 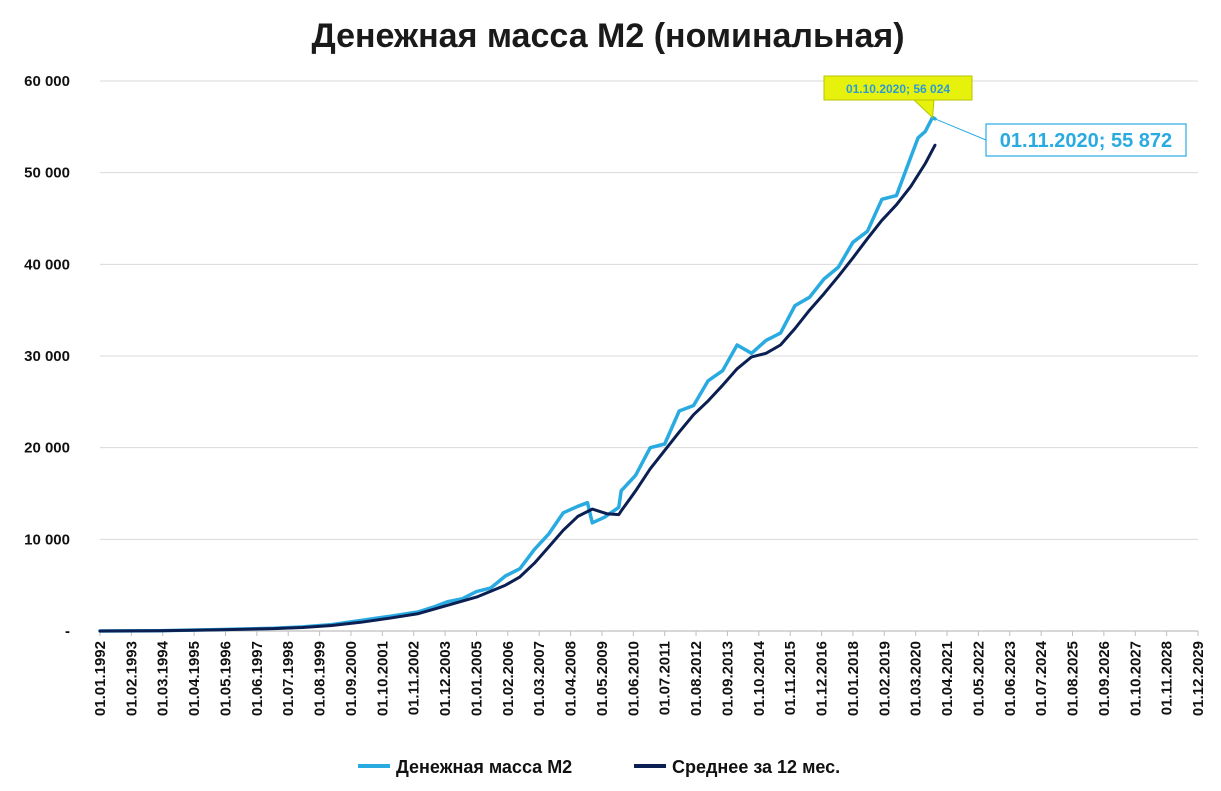 I want to click on x-tick-label: 01.05.1996, so click(x=225, y=678).